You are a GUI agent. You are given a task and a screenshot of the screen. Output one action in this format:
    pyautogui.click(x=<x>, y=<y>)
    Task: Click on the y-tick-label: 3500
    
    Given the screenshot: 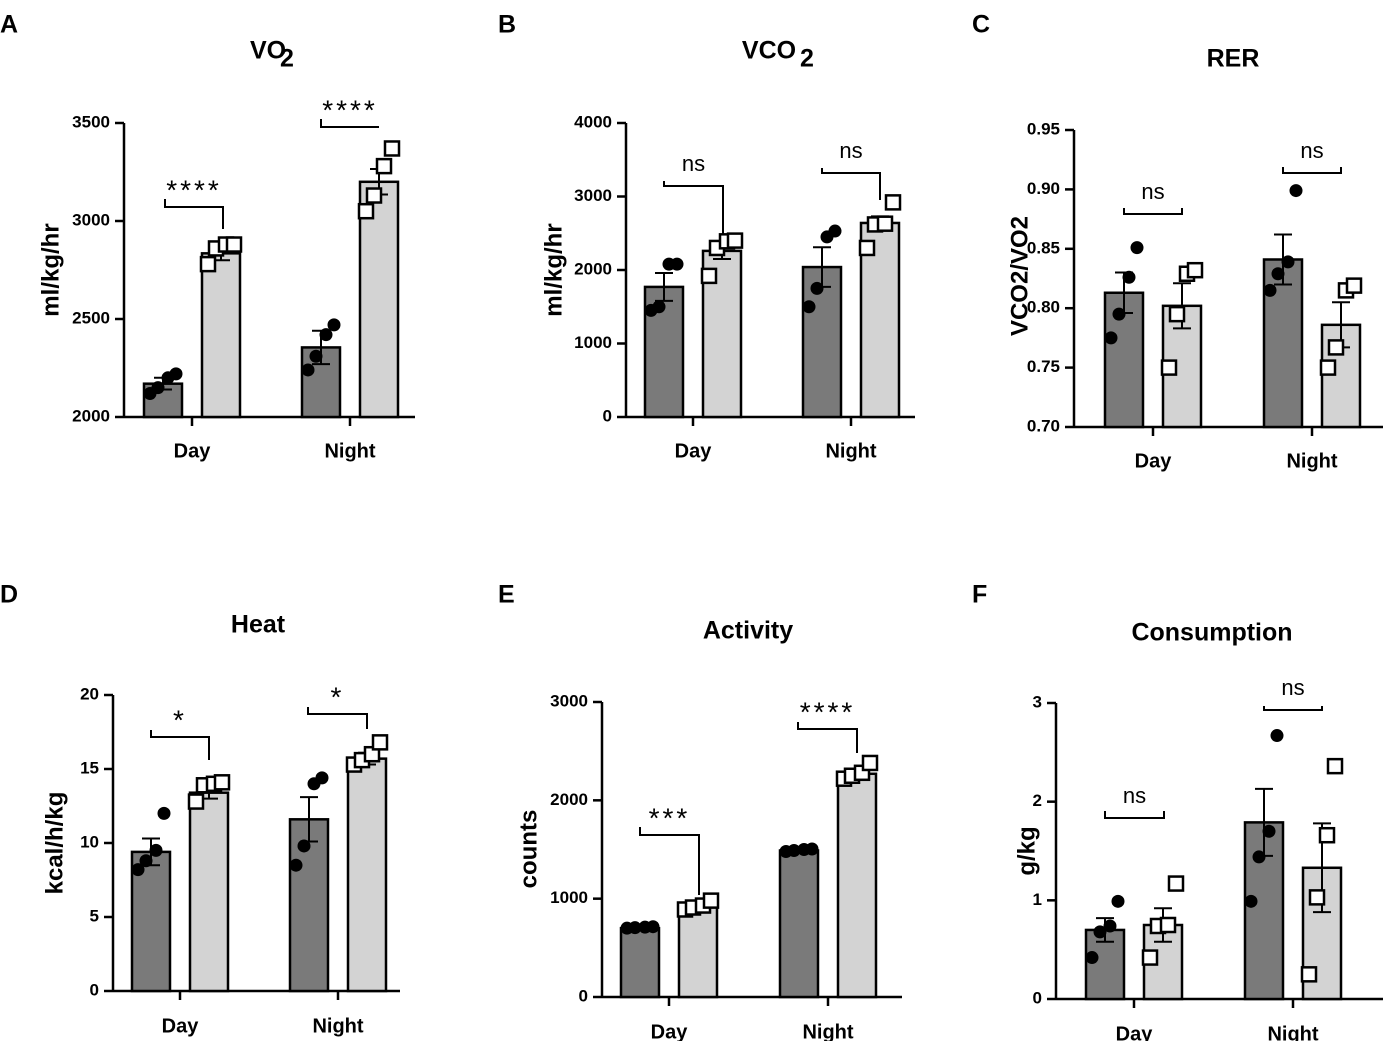 What is the action you would take?
    pyautogui.click(x=91, y=121)
    